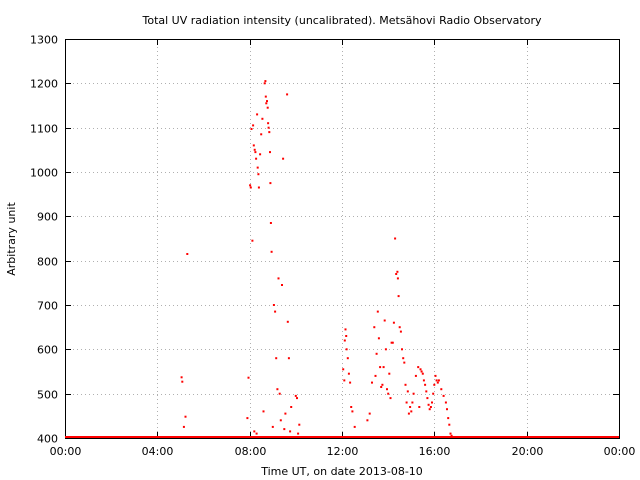 The height and width of the screenshot is (480, 640). I want to click on x-tick-label: 12:00, so click(343, 451).